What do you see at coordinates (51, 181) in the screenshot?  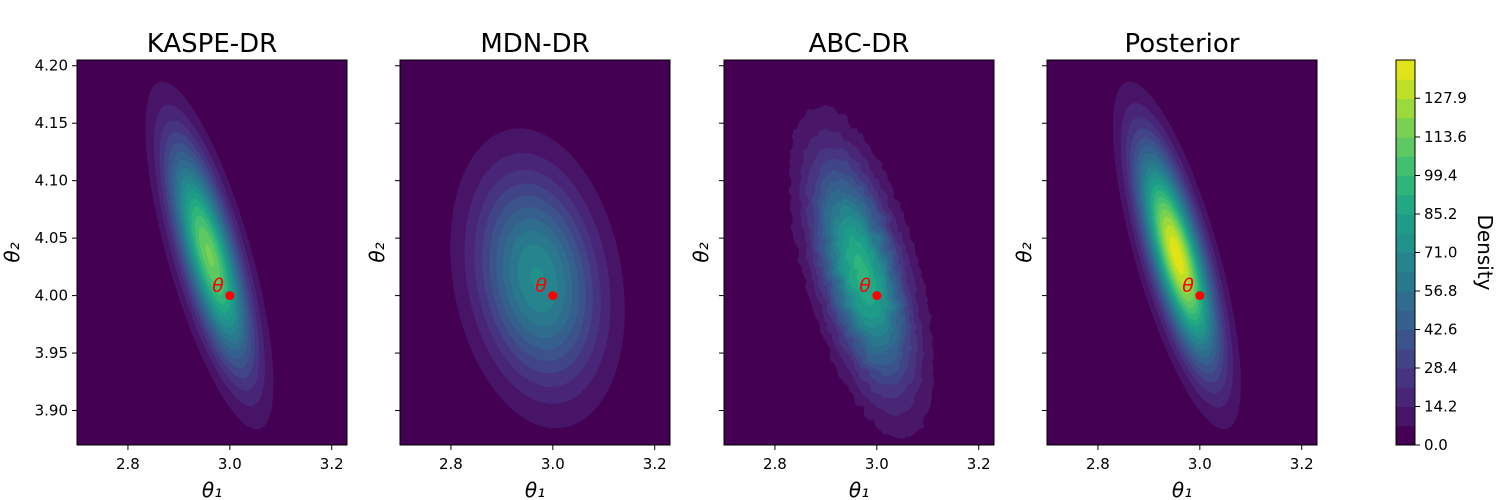 I see `y-tick-label: 4.10` at bounding box center [51, 181].